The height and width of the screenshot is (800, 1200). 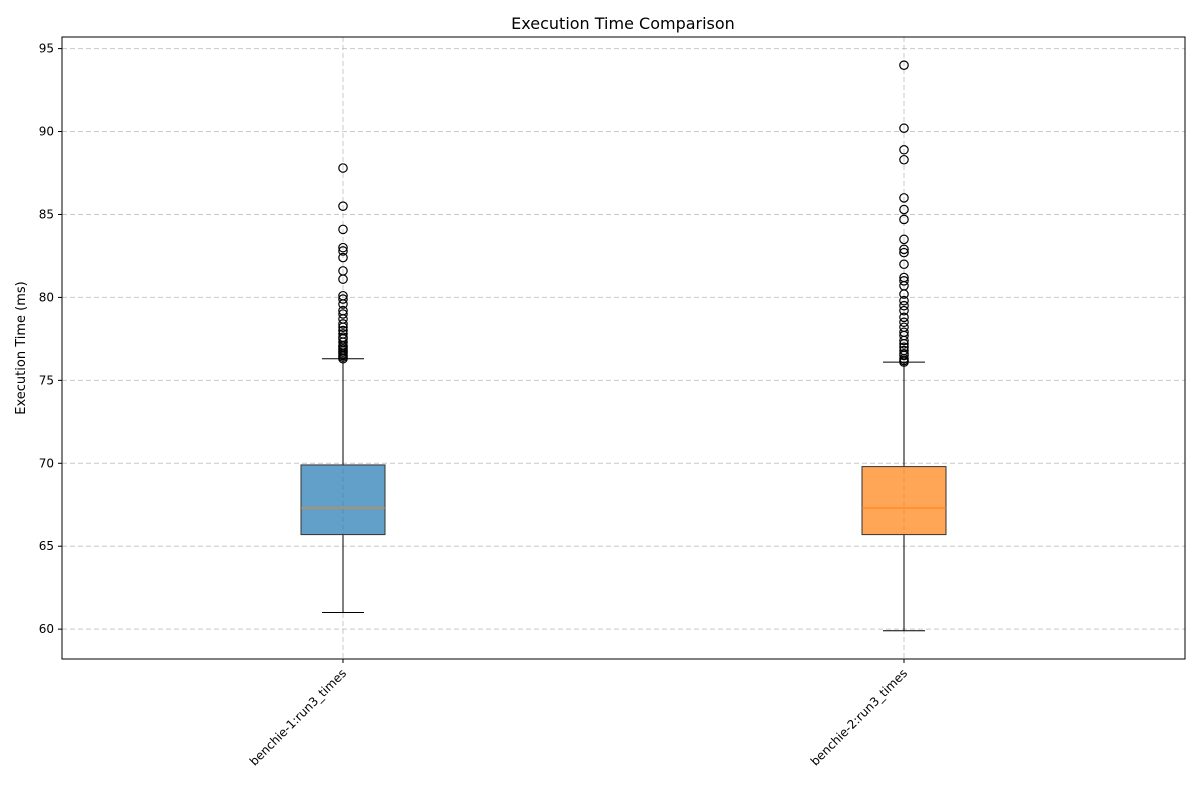 What do you see at coordinates (859, 717) in the screenshot?
I see `x-tick-label: benchie-2:run3_times` at bounding box center [859, 717].